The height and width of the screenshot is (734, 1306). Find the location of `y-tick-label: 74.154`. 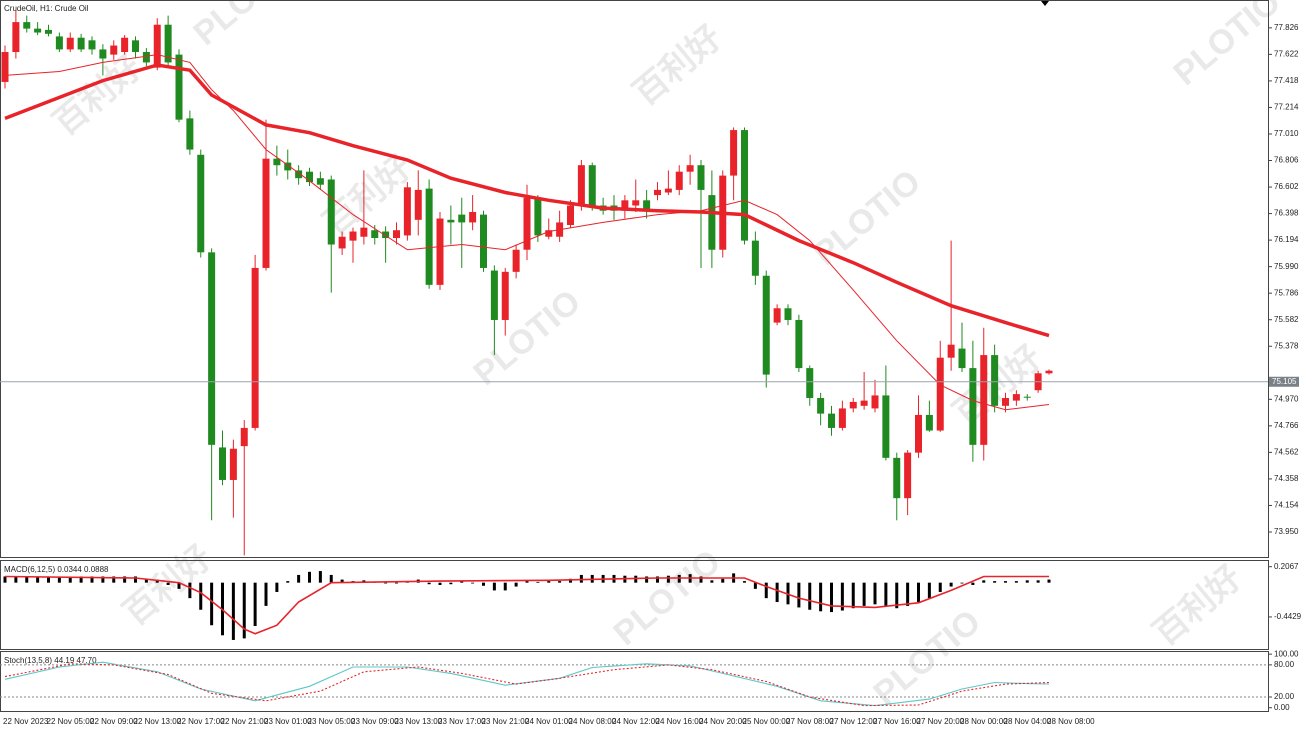

y-tick-label: 74.154 is located at coordinates (1286, 505).